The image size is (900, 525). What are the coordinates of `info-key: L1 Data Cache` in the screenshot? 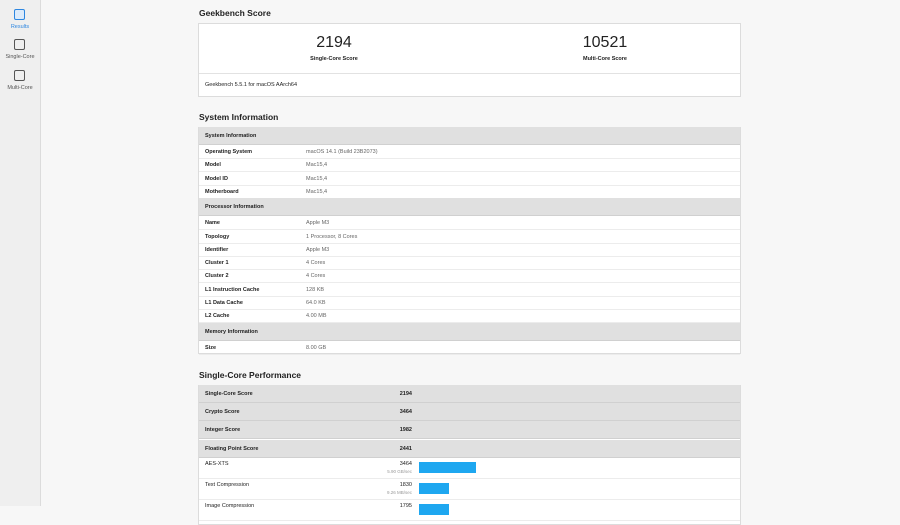 It's located at (224, 303).